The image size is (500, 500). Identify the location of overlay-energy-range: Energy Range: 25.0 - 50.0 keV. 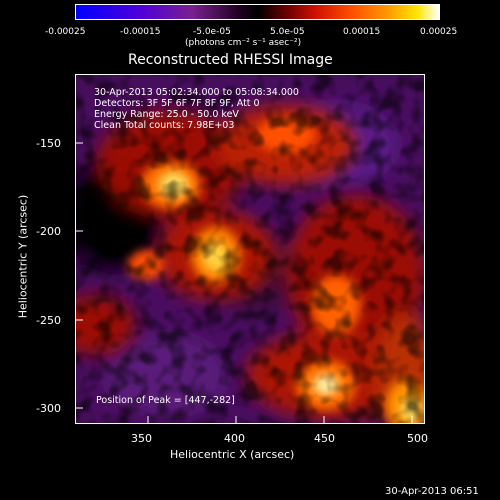
(166, 114).